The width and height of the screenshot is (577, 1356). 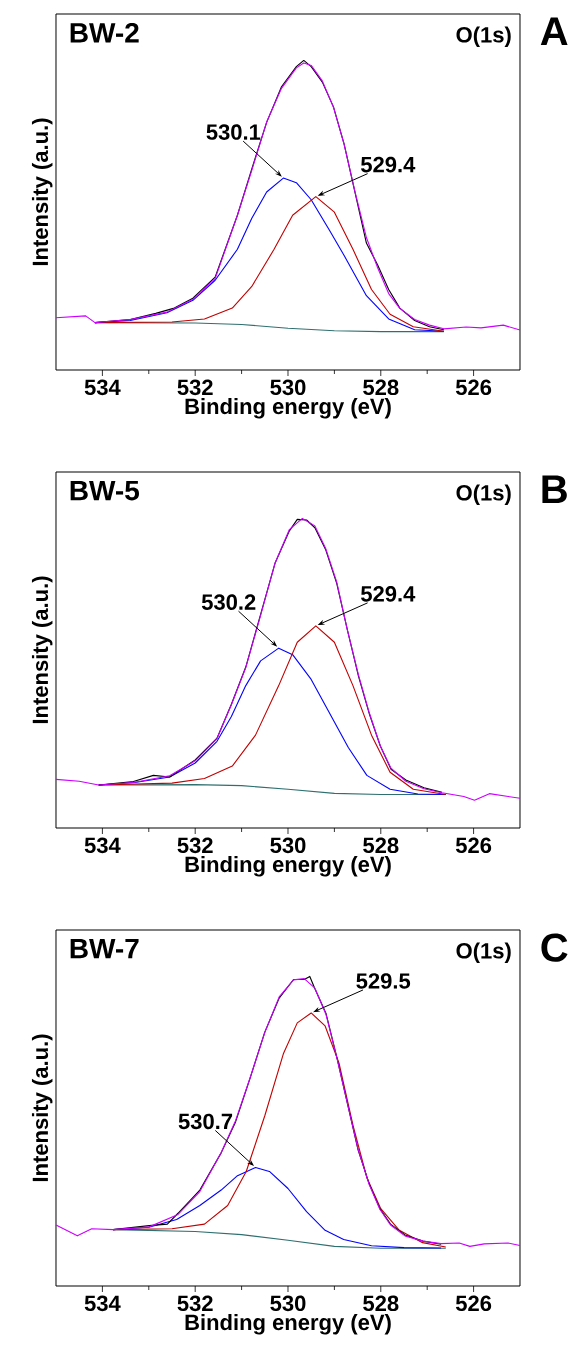 What do you see at coordinates (105, 490) in the screenshot?
I see `chart-title: BW-5` at bounding box center [105, 490].